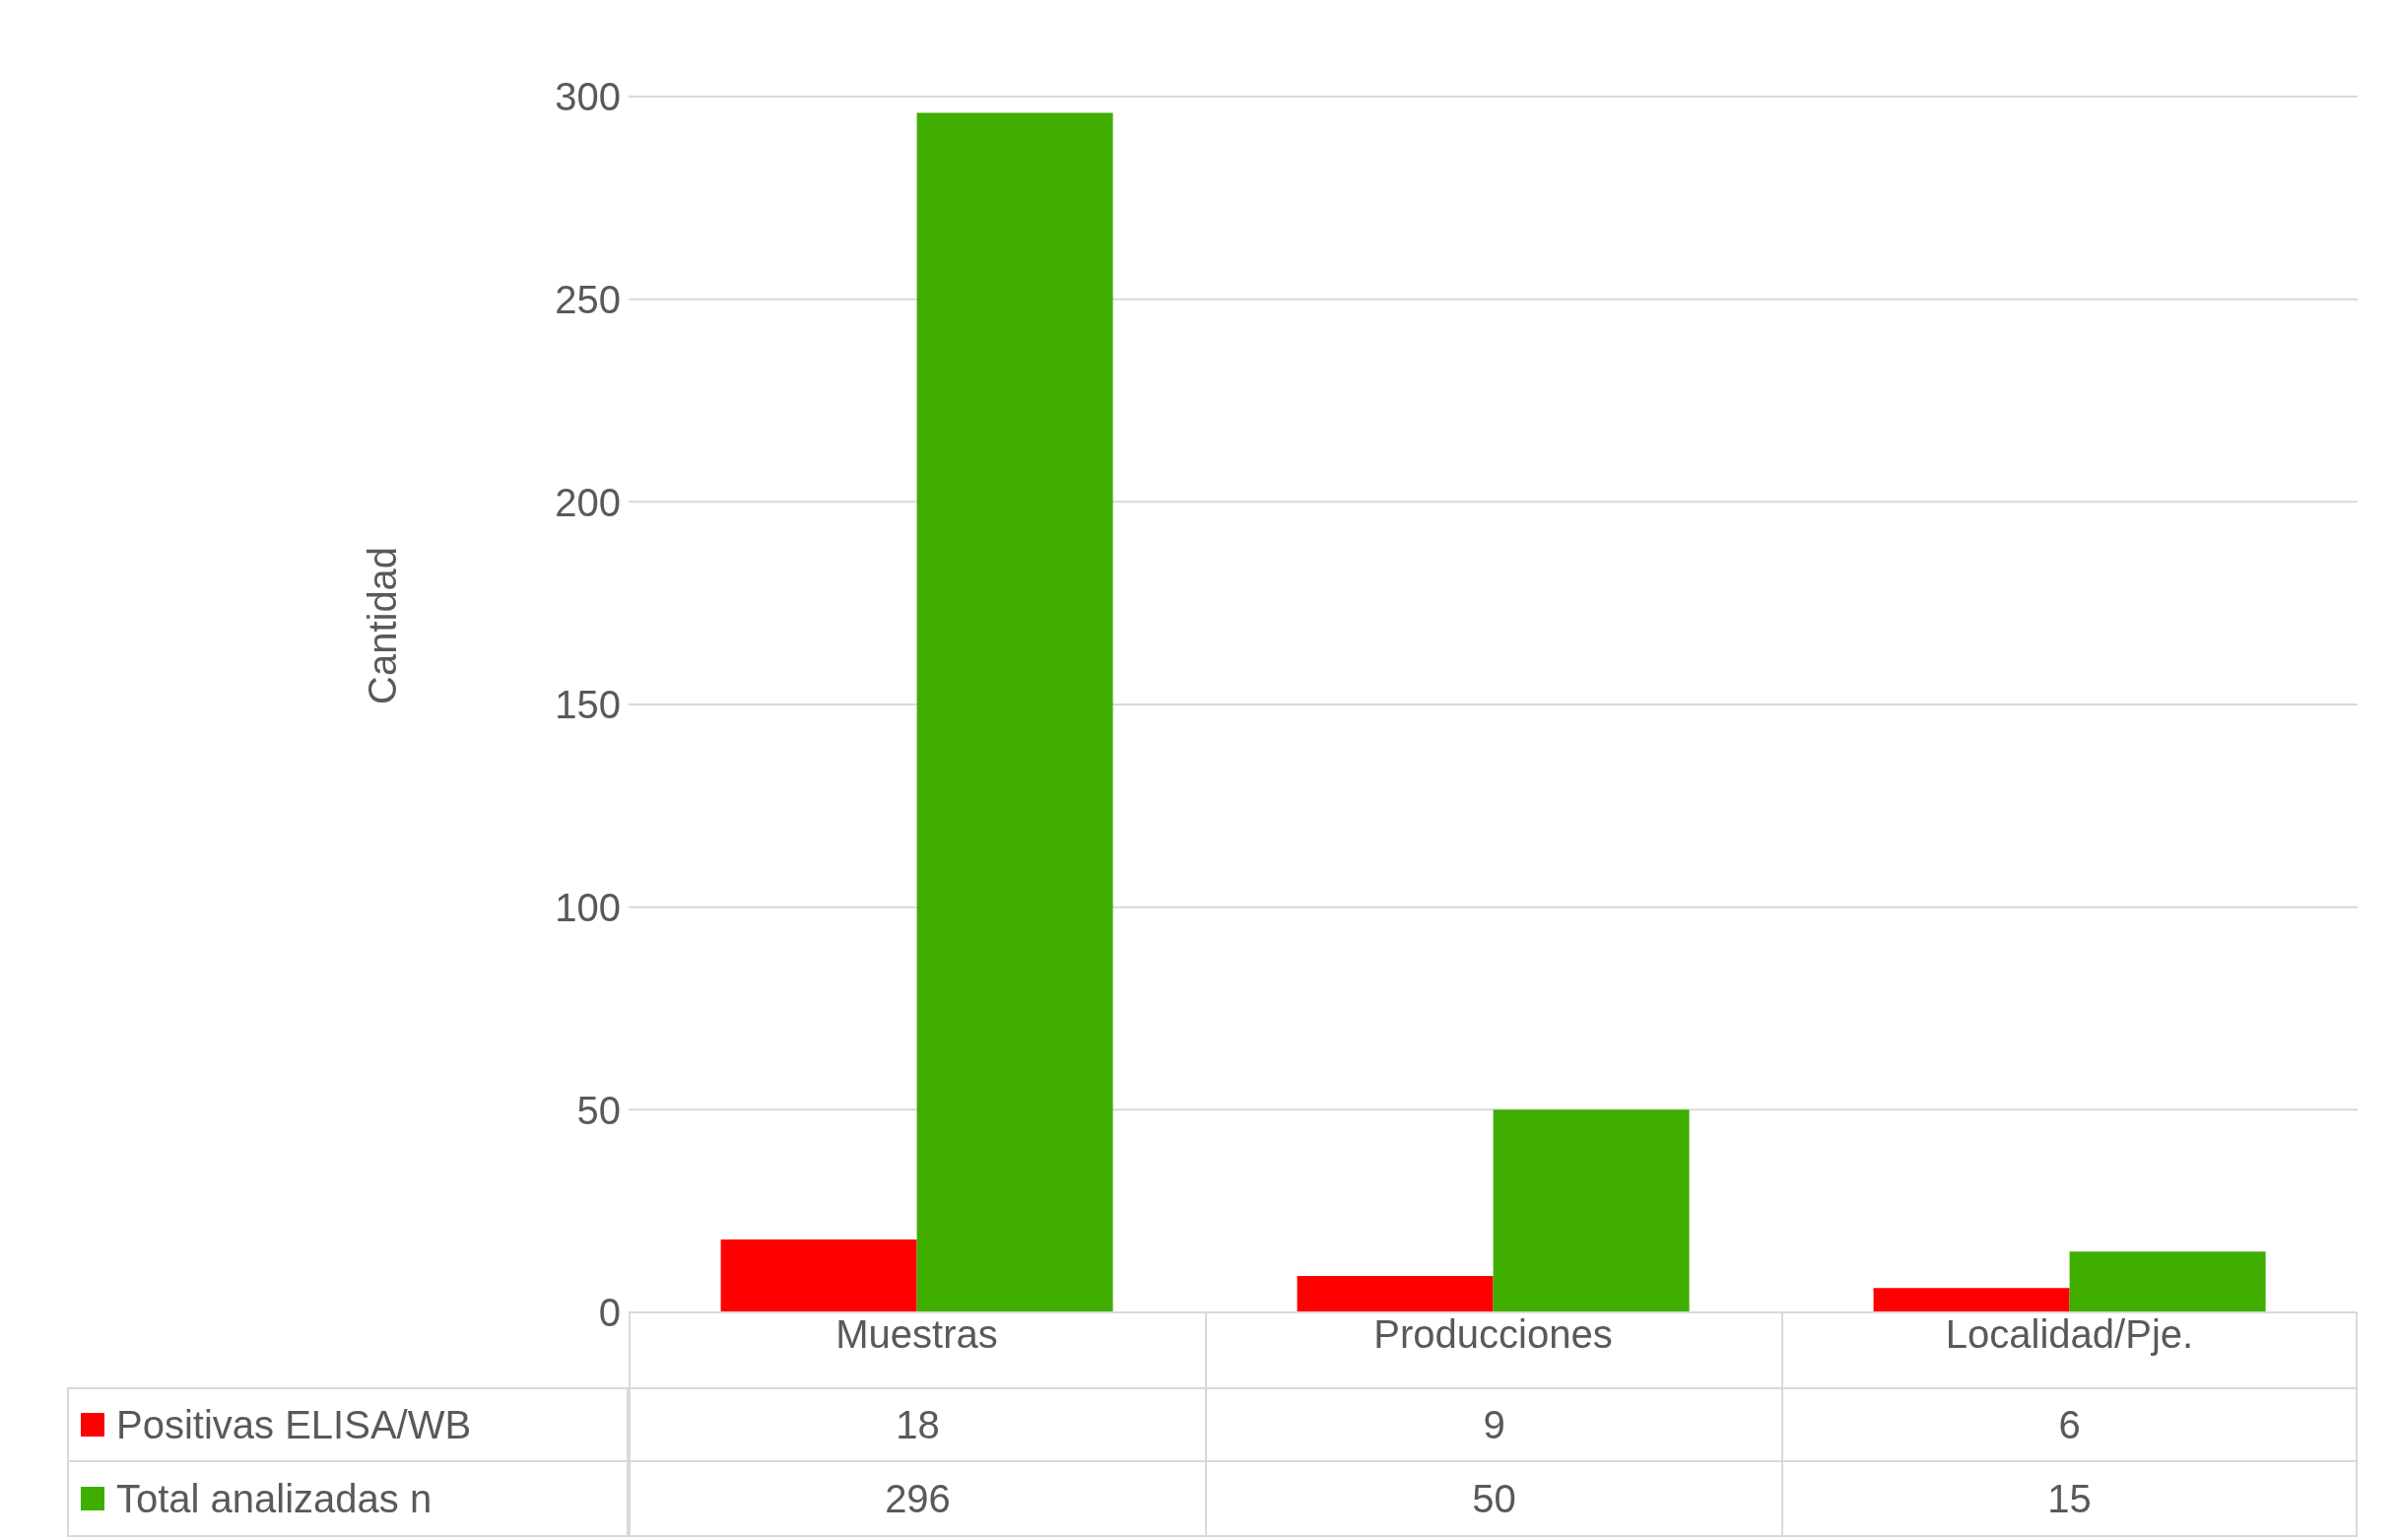 This screenshot has width=2401, height=1540. What do you see at coordinates (588, 299) in the screenshot?
I see `y-tick-label: 250` at bounding box center [588, 299].